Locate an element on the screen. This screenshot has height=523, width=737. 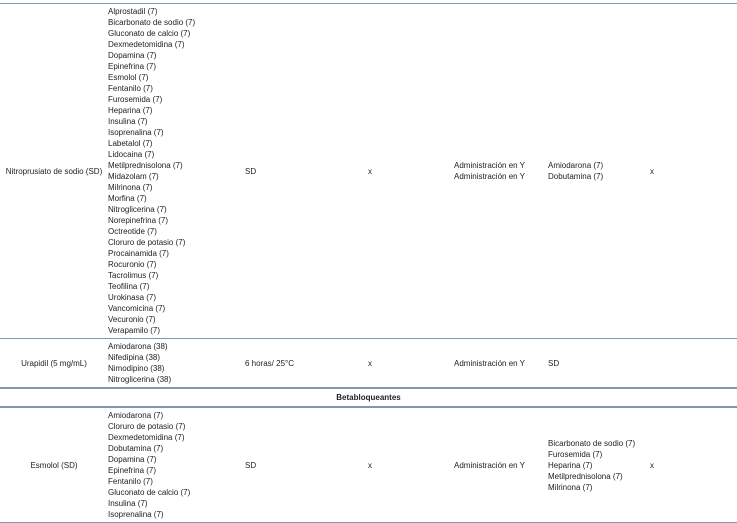
compatible-item: Midazolam (7) is located at coordinates (133, 176).